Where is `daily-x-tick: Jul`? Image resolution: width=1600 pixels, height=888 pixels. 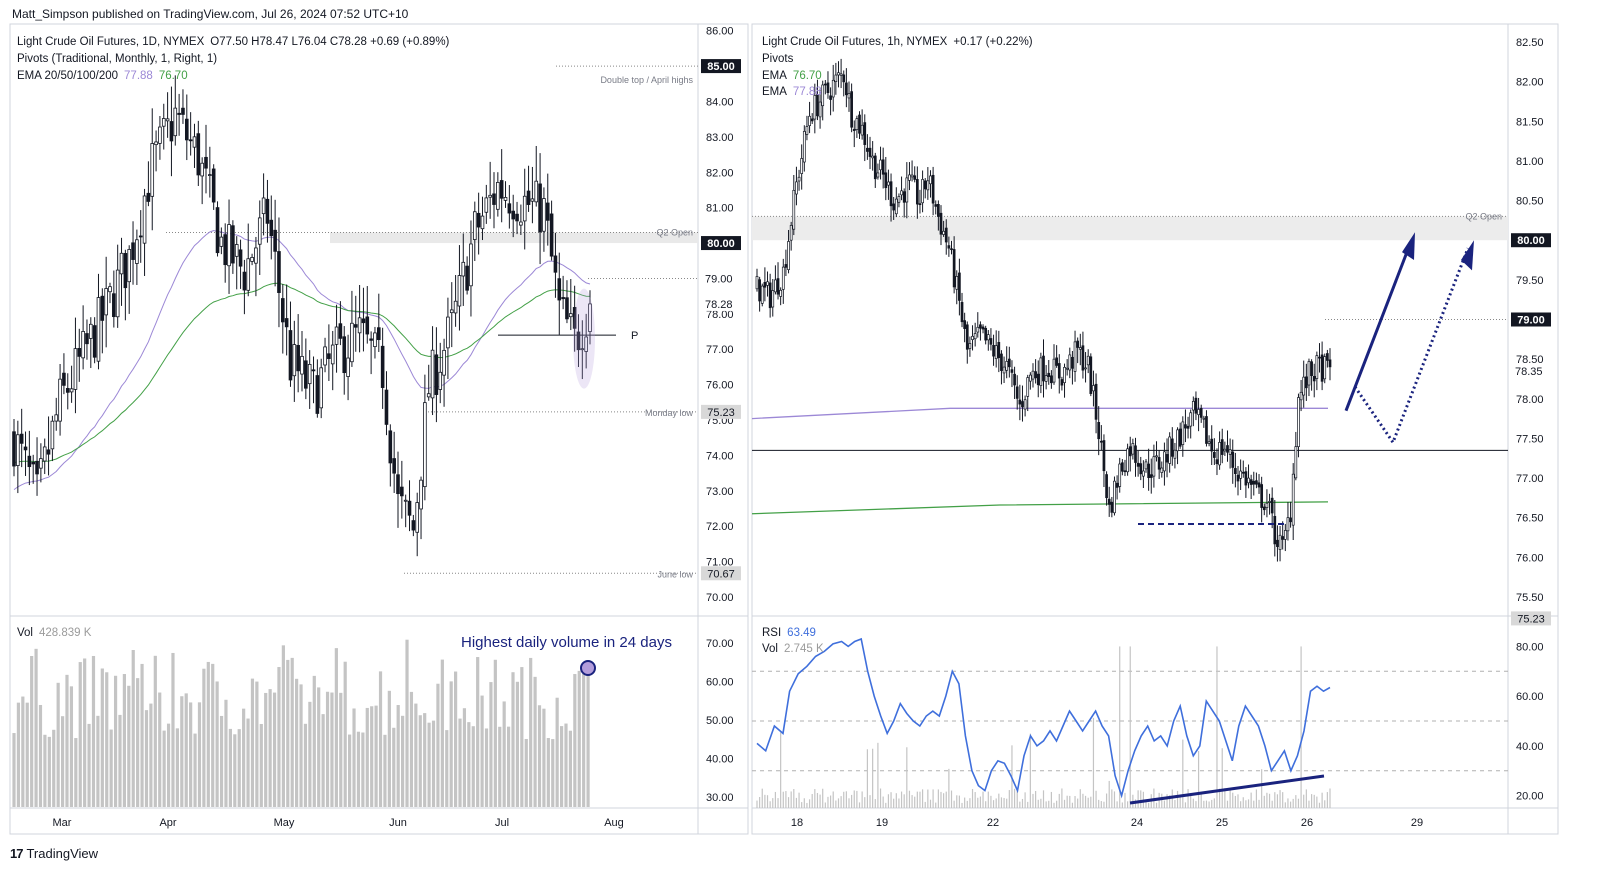
daily-x-tick: Jul is located at coordinates (502, 823).